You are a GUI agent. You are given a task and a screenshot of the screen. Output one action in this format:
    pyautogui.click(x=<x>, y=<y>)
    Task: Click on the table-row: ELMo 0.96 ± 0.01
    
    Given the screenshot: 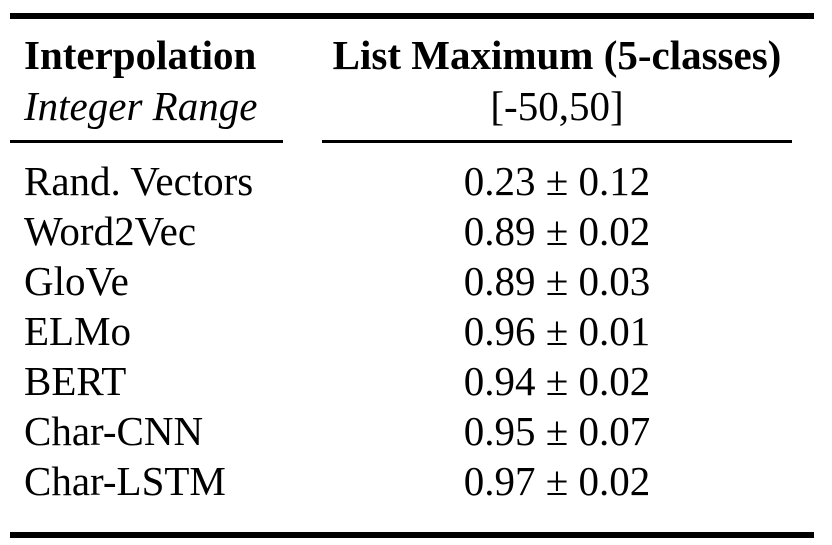 What is the action you would take?
    pyautogui.click(x=416, y=331)
    